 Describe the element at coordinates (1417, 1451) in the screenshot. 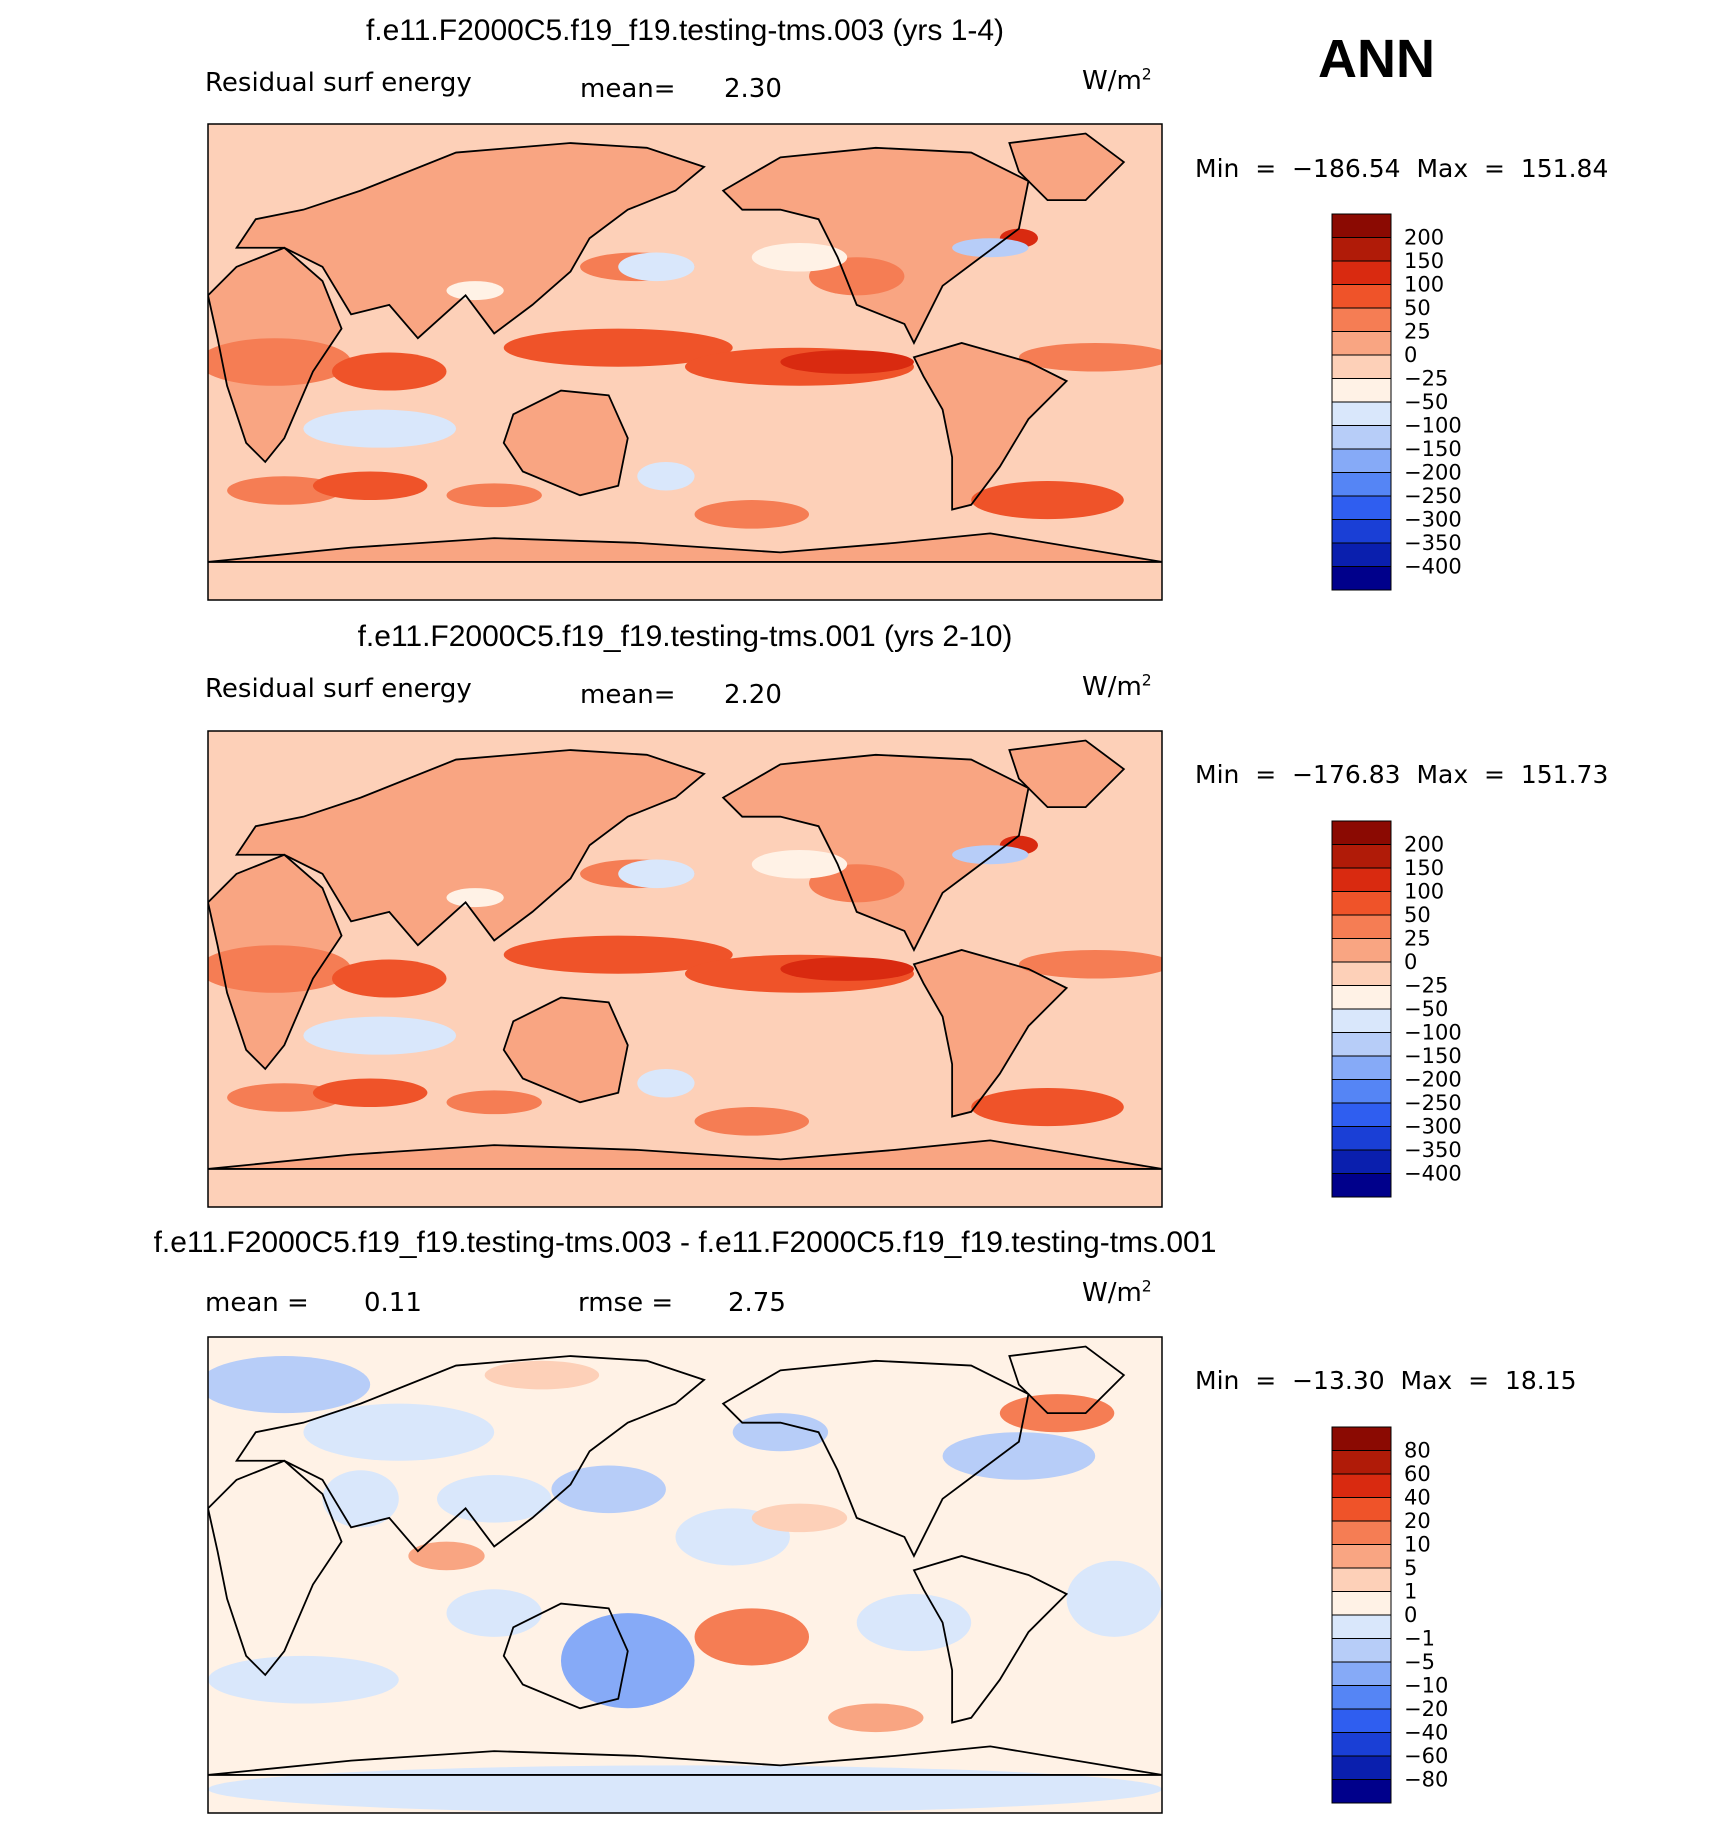

I see `colorbar-tick-label: 80` at that location.